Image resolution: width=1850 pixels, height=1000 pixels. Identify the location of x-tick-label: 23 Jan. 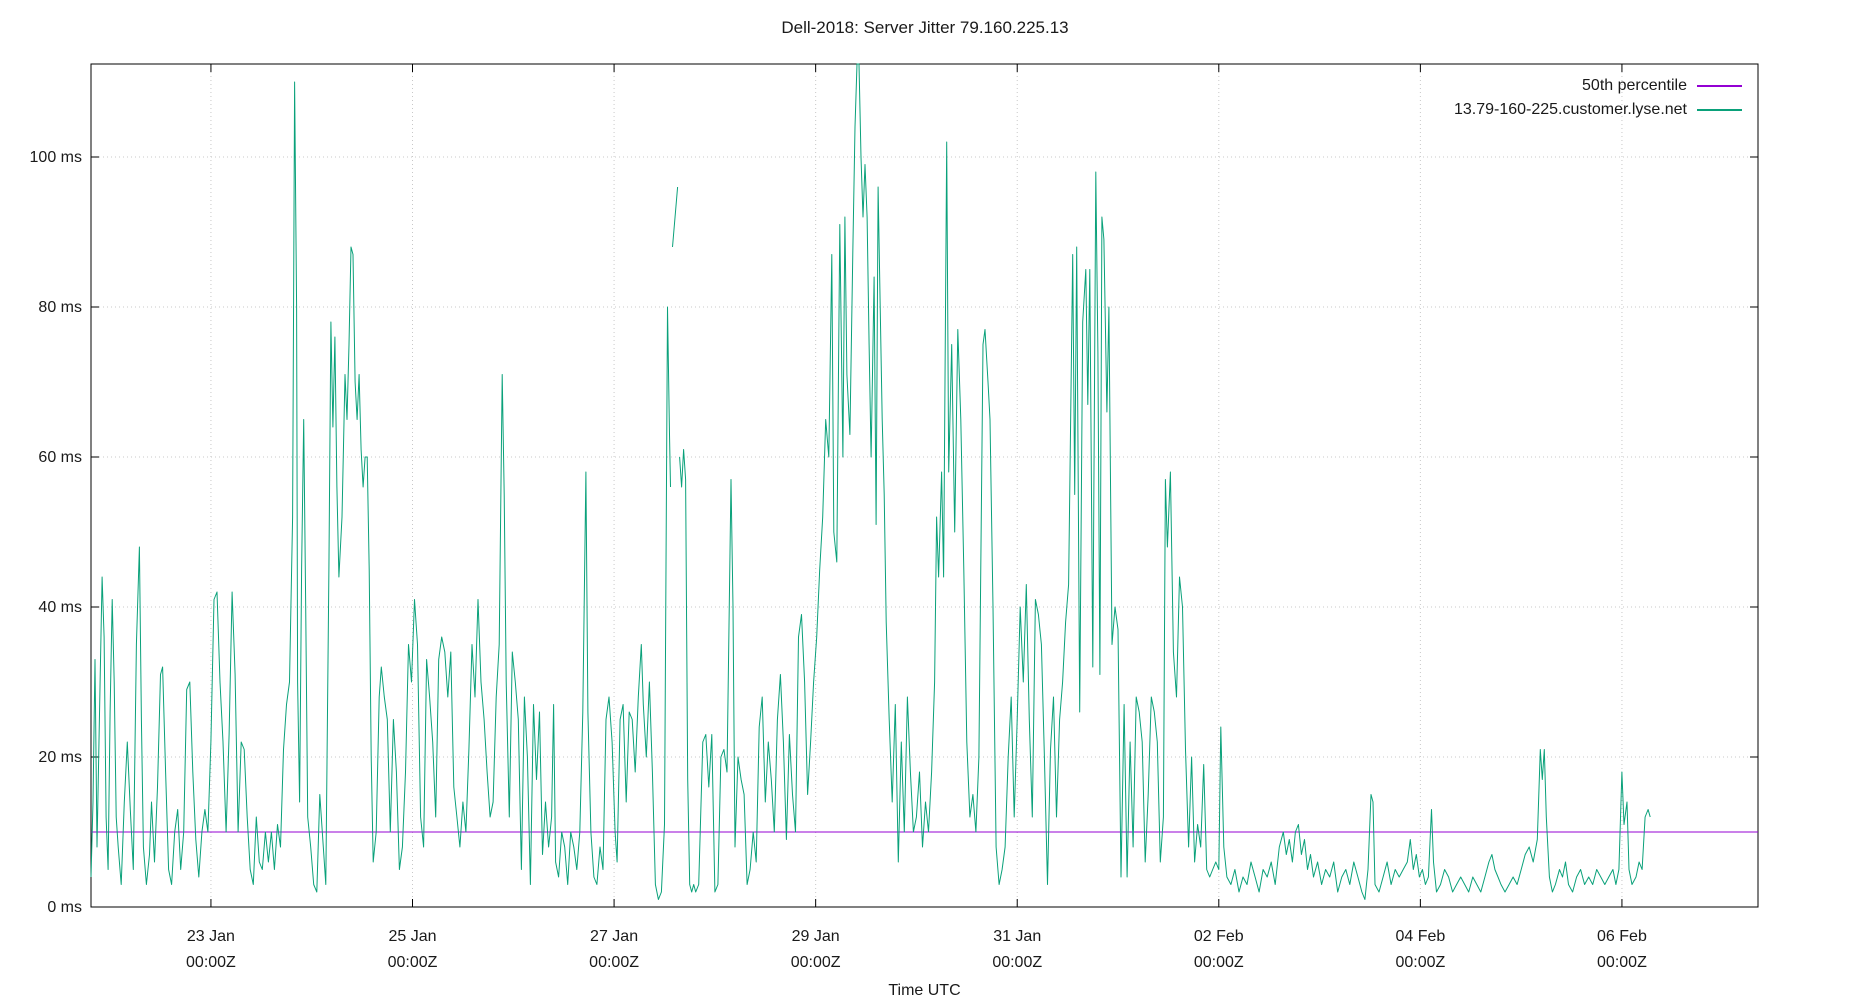
(211, 936).